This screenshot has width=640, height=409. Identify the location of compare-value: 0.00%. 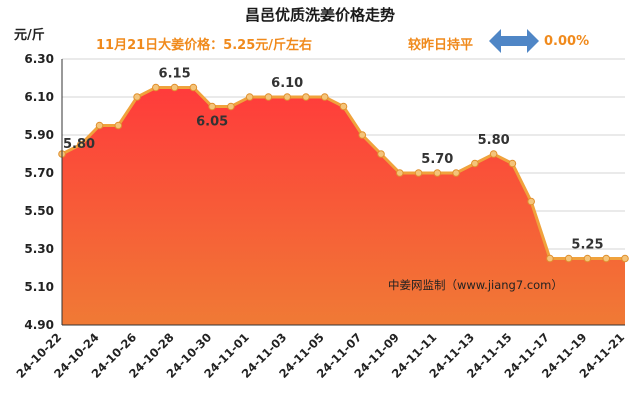
(567, 41).